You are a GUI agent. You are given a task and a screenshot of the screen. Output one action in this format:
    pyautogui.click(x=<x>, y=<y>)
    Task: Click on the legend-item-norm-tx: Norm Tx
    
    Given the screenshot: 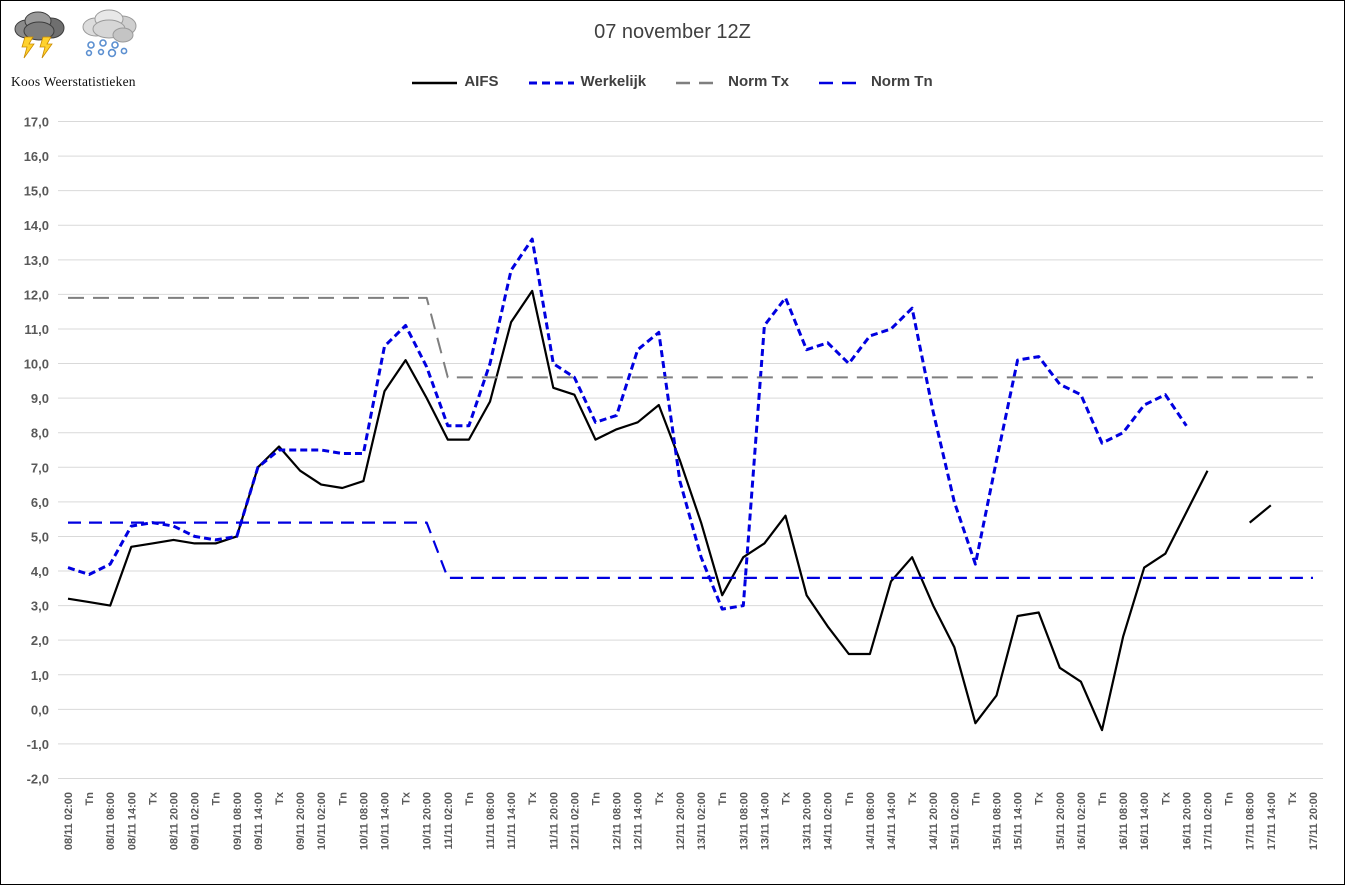 What is the action you would take?
    pyautogui.click(x=732, y=81)
    